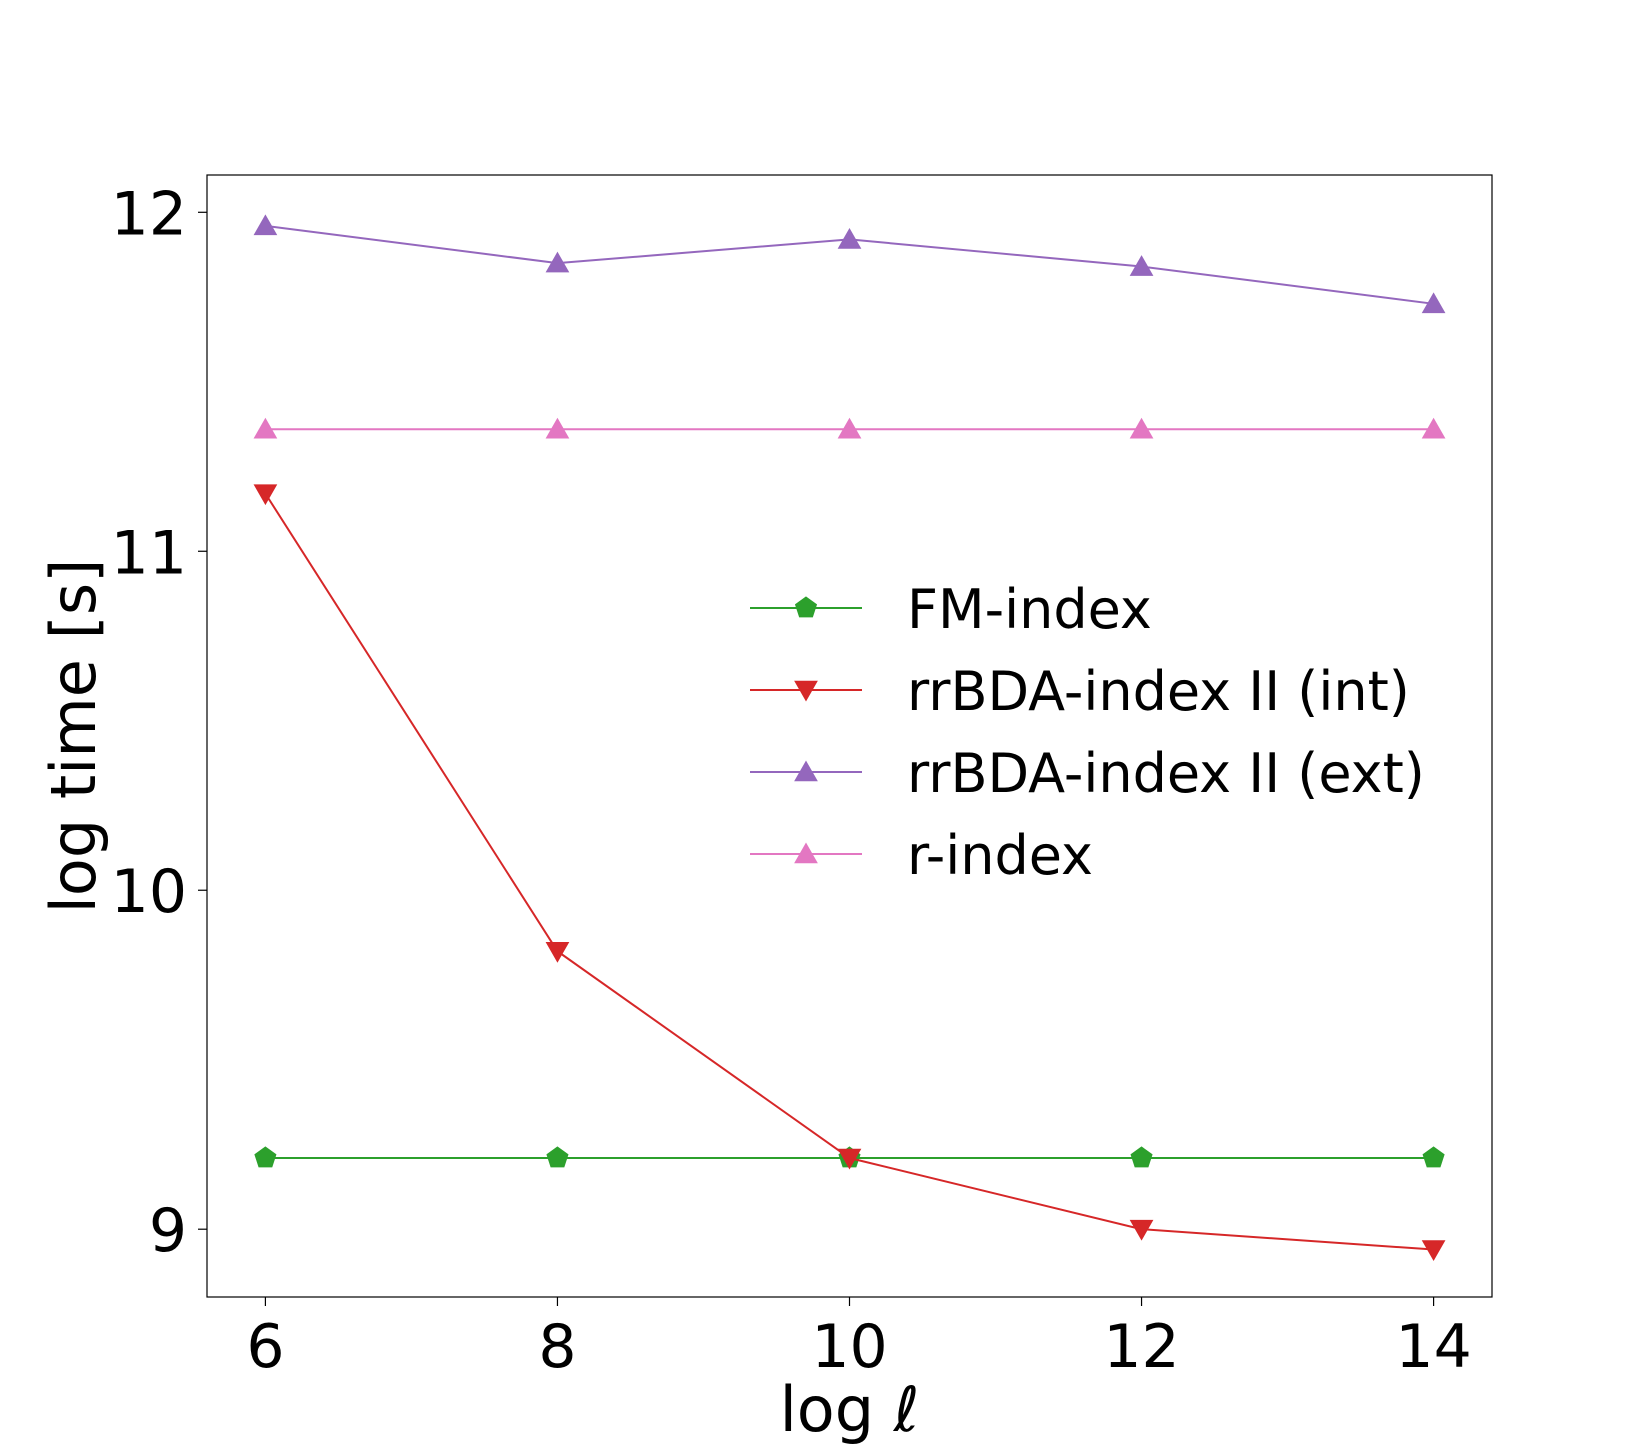  I want to click on x-tick-label: 12, so click(1141, 1347).